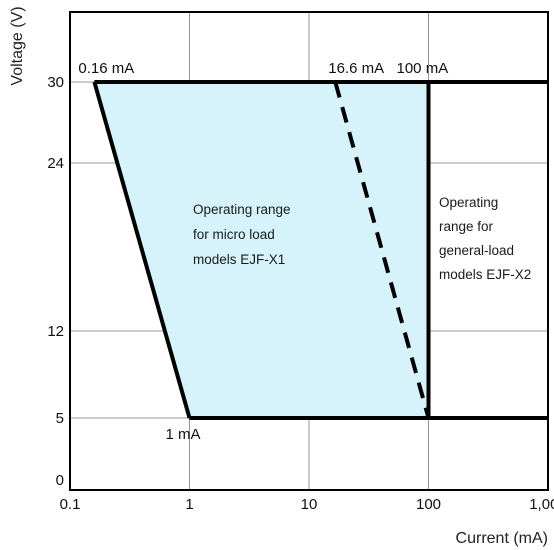  Describe the element at coordinates (309, 504) in the screenshot. I see `x-tick-label: 10` at that location.